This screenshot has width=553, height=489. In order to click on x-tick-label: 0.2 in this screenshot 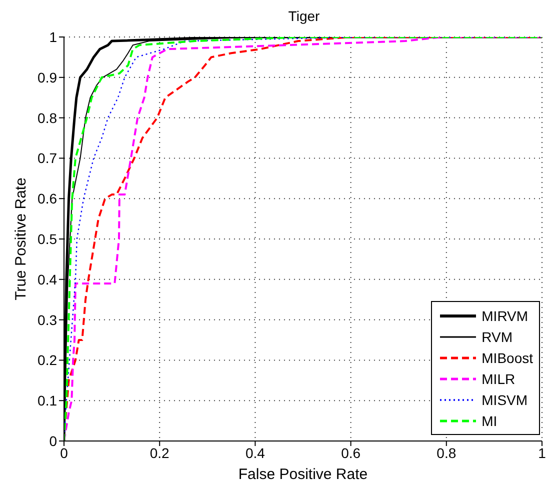, I will do `click(160, 452)`.